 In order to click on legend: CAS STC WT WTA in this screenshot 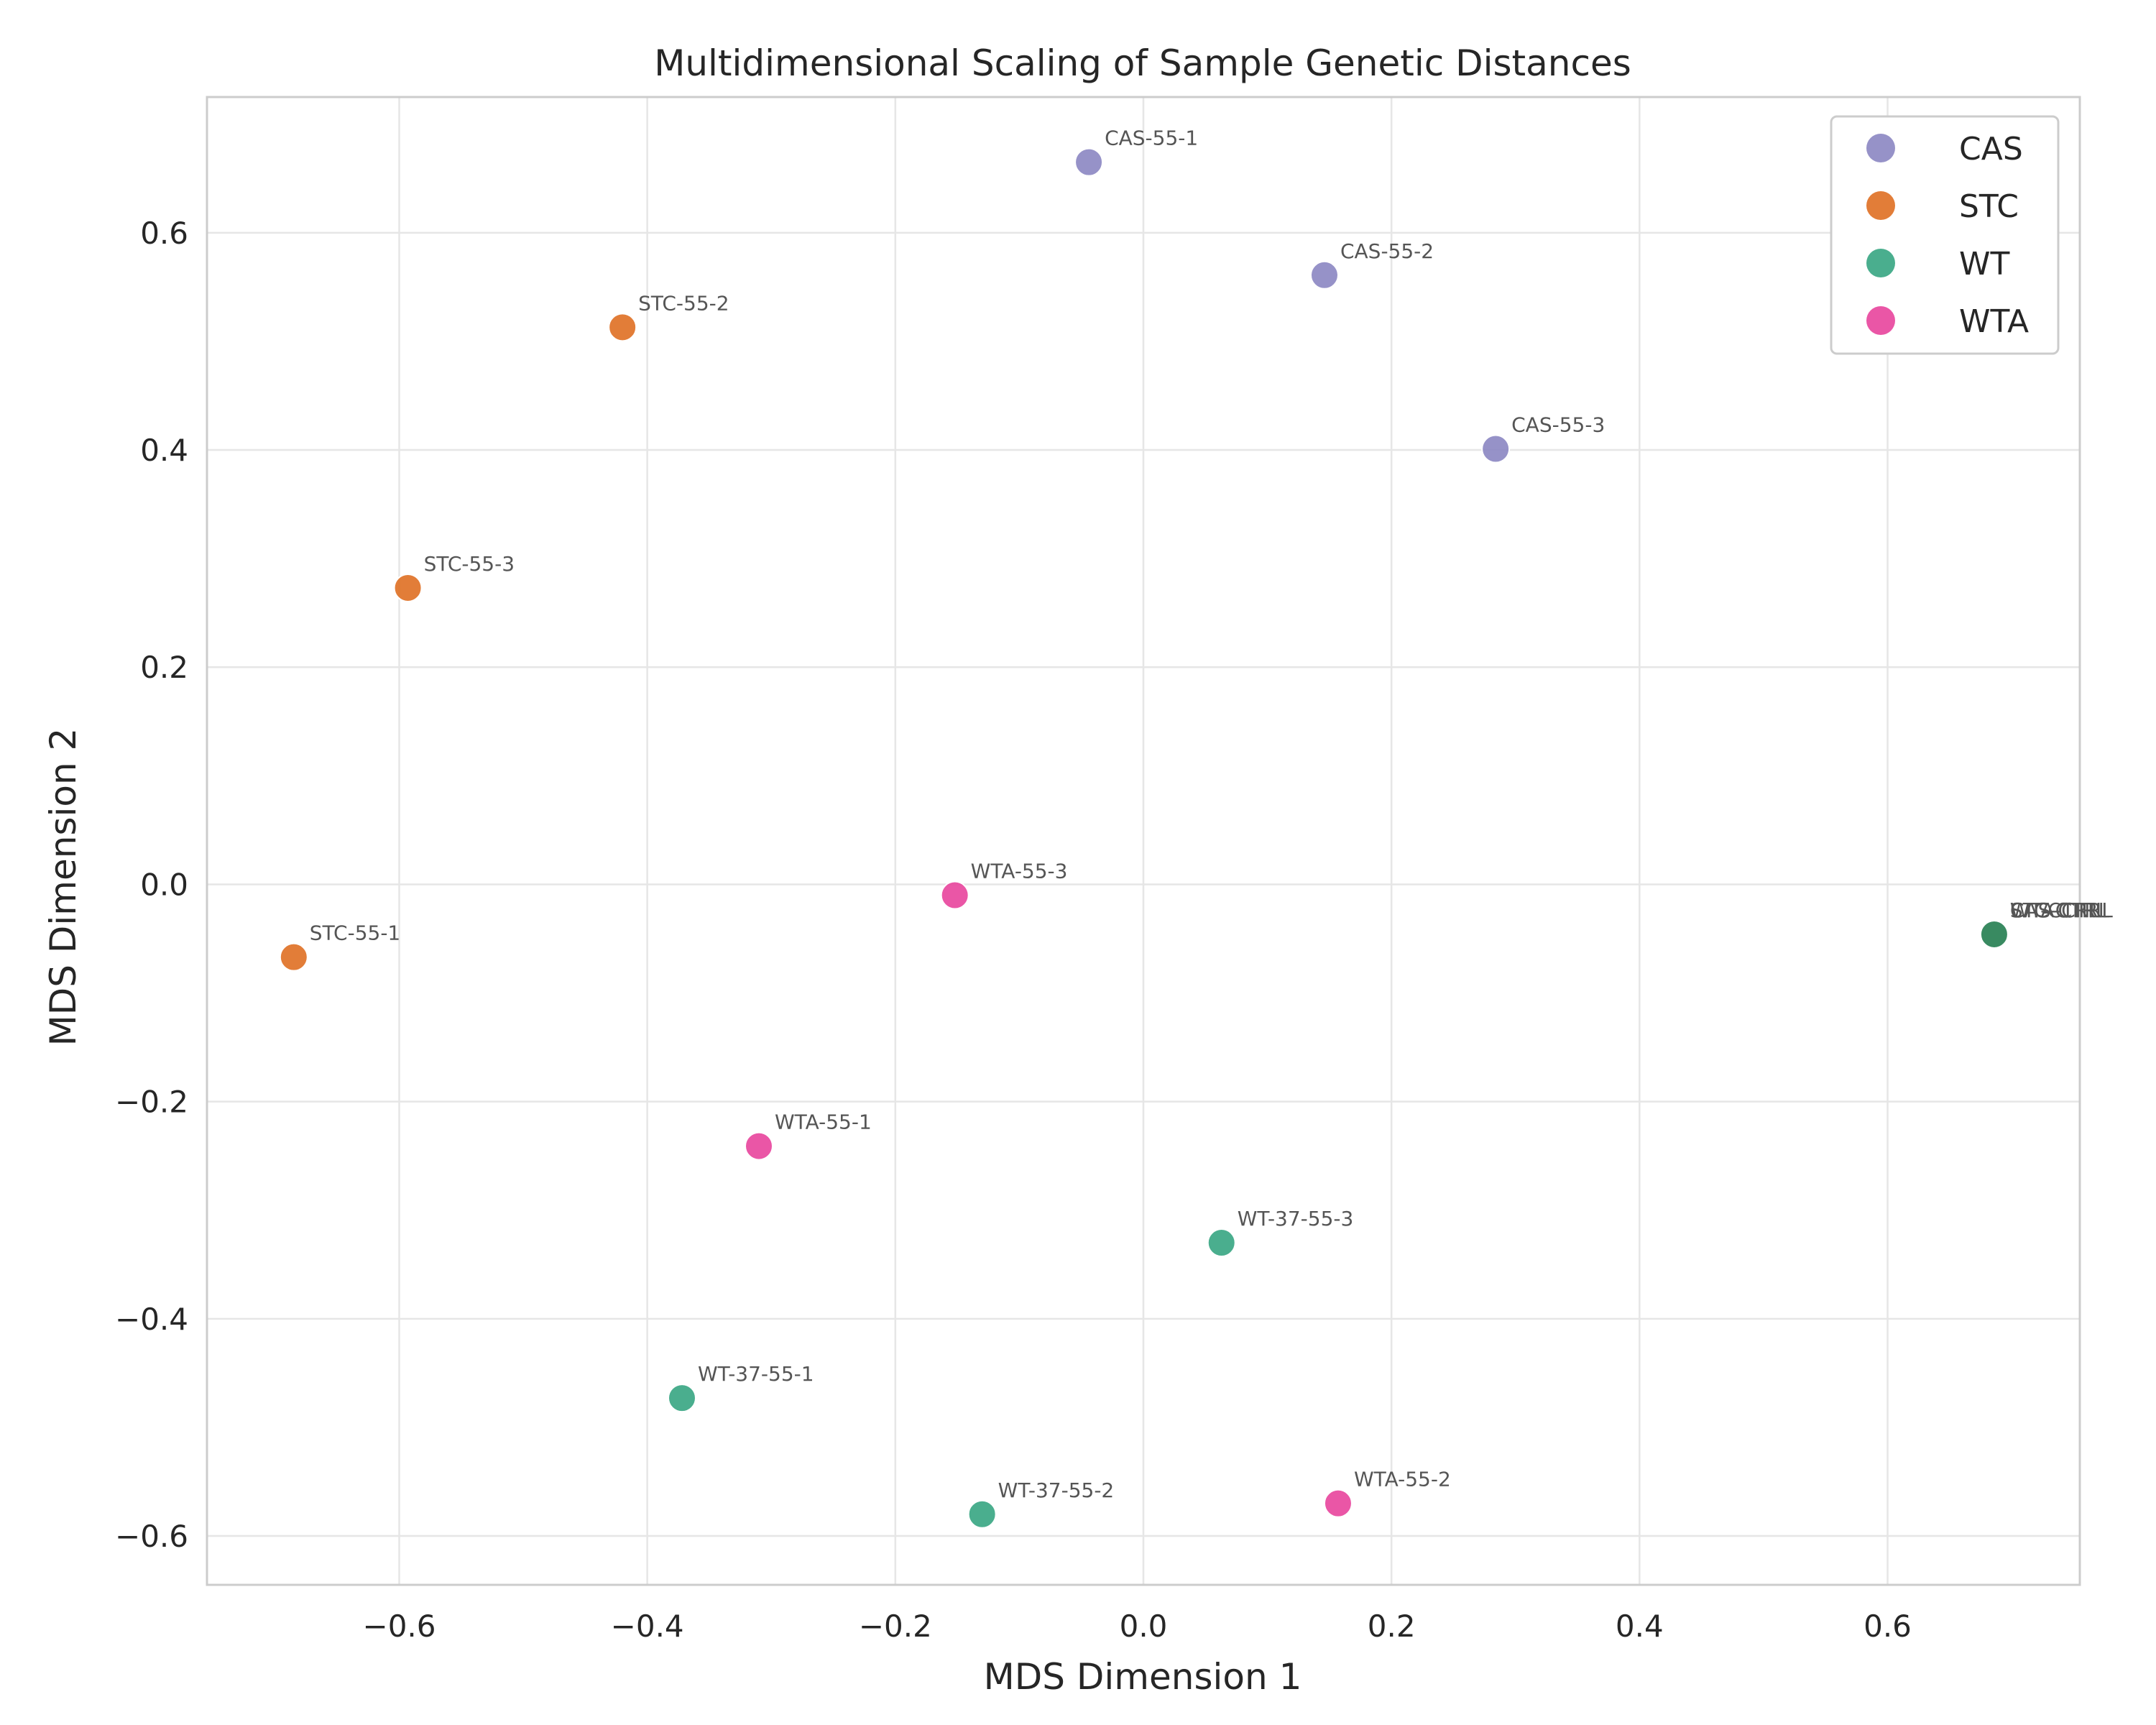, I will do `click(1945, 235)`.